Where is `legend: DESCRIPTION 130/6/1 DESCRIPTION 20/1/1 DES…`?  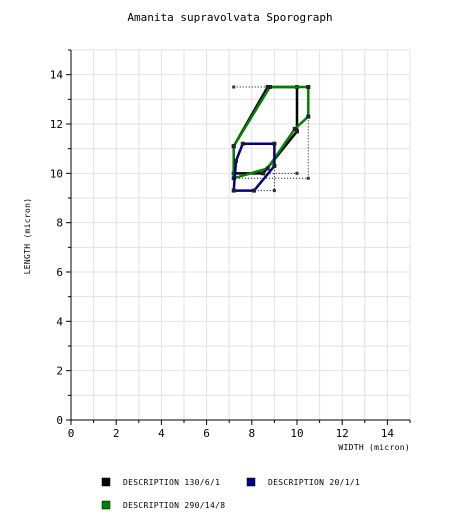
legend: DESCRIPTION 130/6/1 DESCRIPTION 20/1/1 DES… is located at coordinates (230, 493).